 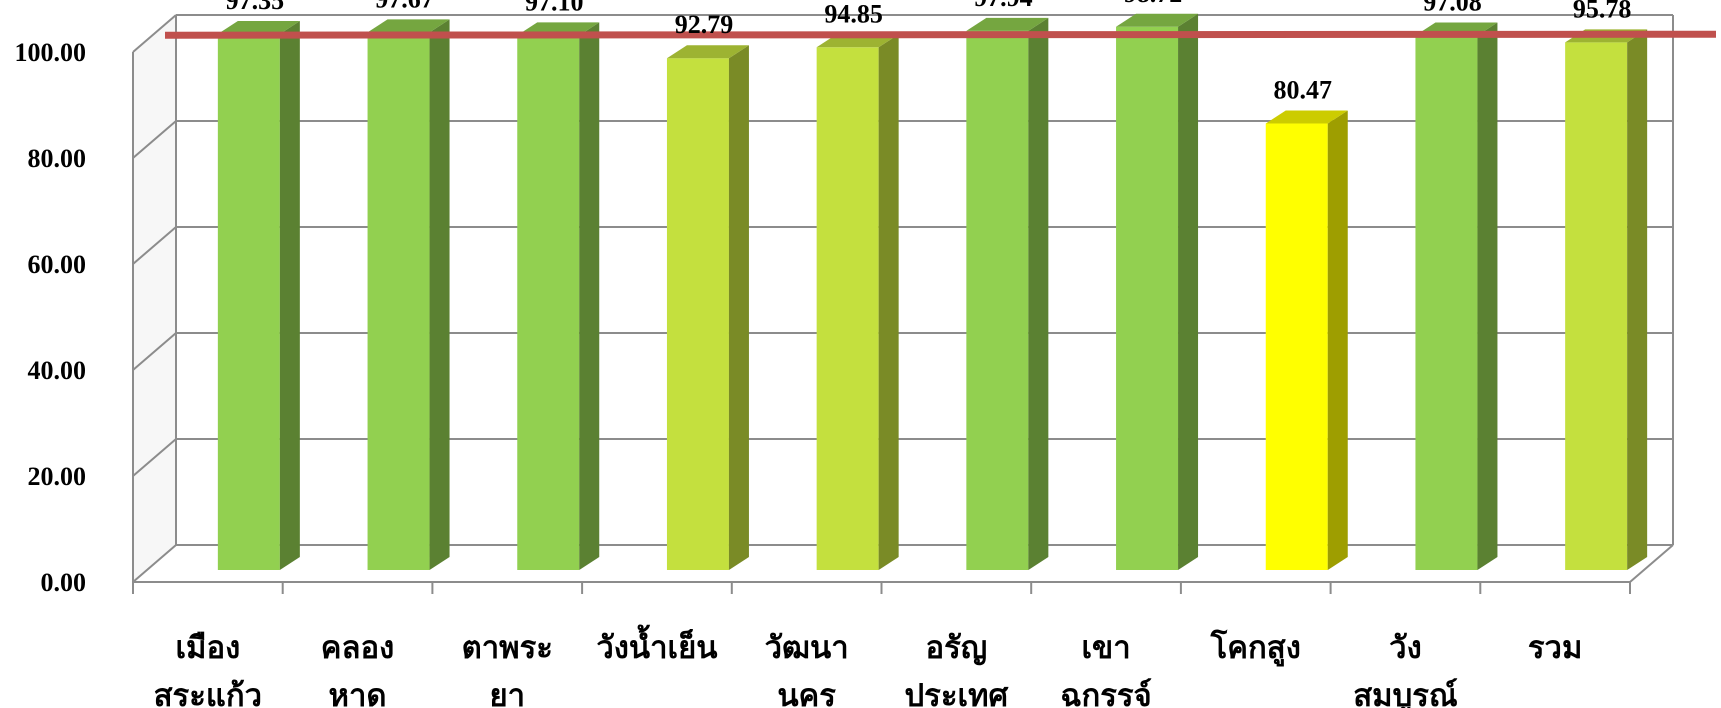 What do you see at coordinates (57, 370) in the screenshot?
I see `y-tick-label: 40.00` at bounding box center [57, 370].